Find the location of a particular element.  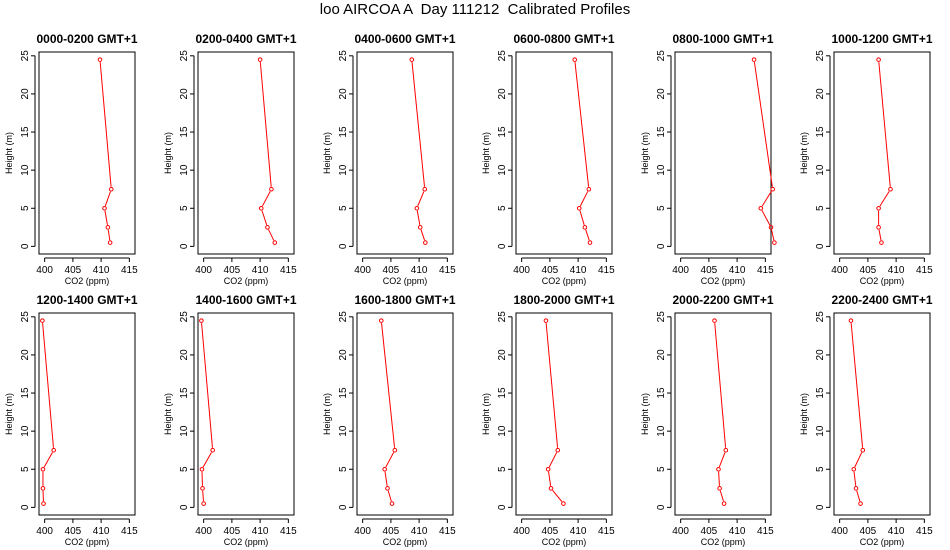

panel-title: 1200-1400 GMT+1 is located at coordinates (86, 300).